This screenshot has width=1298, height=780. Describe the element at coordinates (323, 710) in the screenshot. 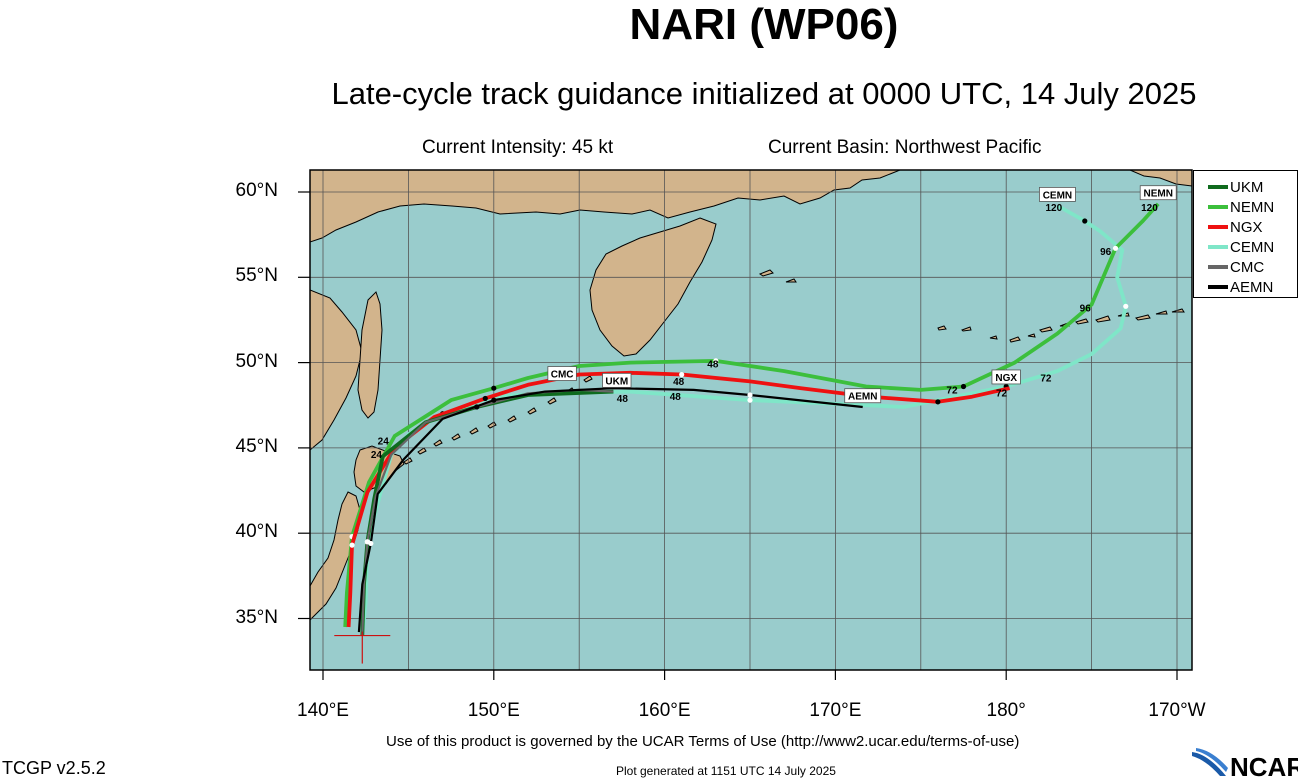

I see `x-tick-label: 140°E` at that location.